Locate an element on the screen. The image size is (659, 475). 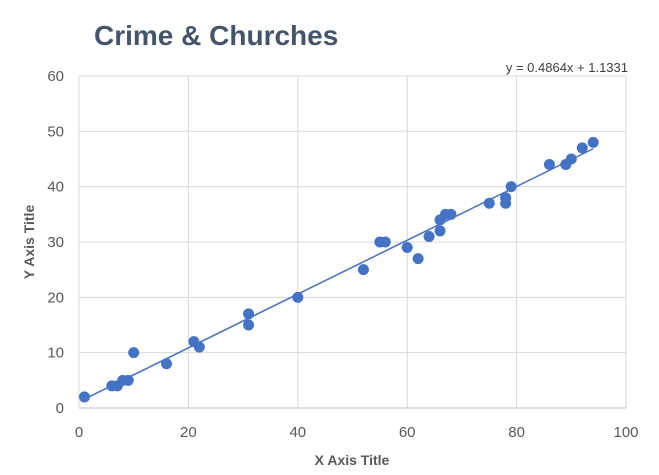
trendline-equation: y = 0.4864x + 1.1331 is located at coordinates (567, 67).